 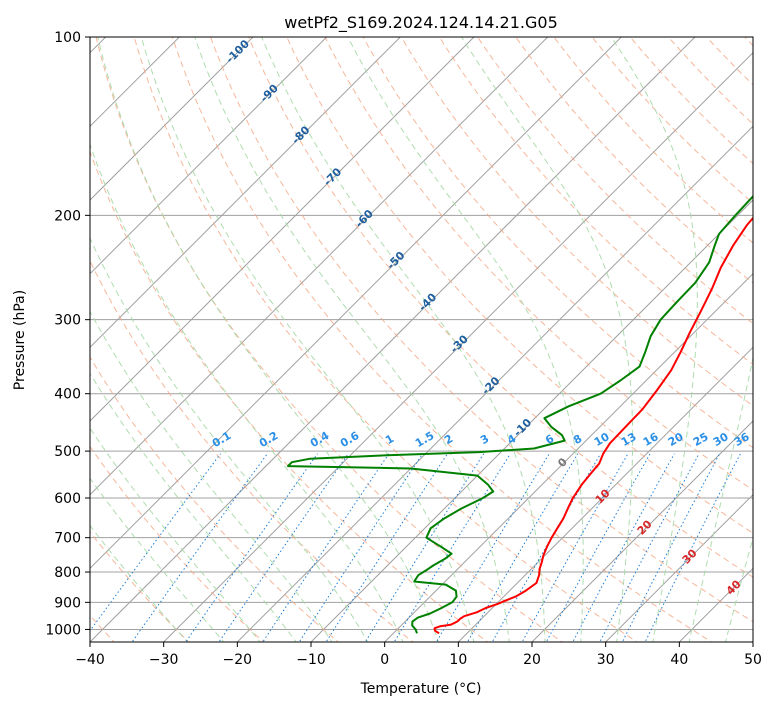 What do you see at coordinates (458, 660) in the screenshot?
I see `x-tick-label: 10` at bounding box center [458, 660].